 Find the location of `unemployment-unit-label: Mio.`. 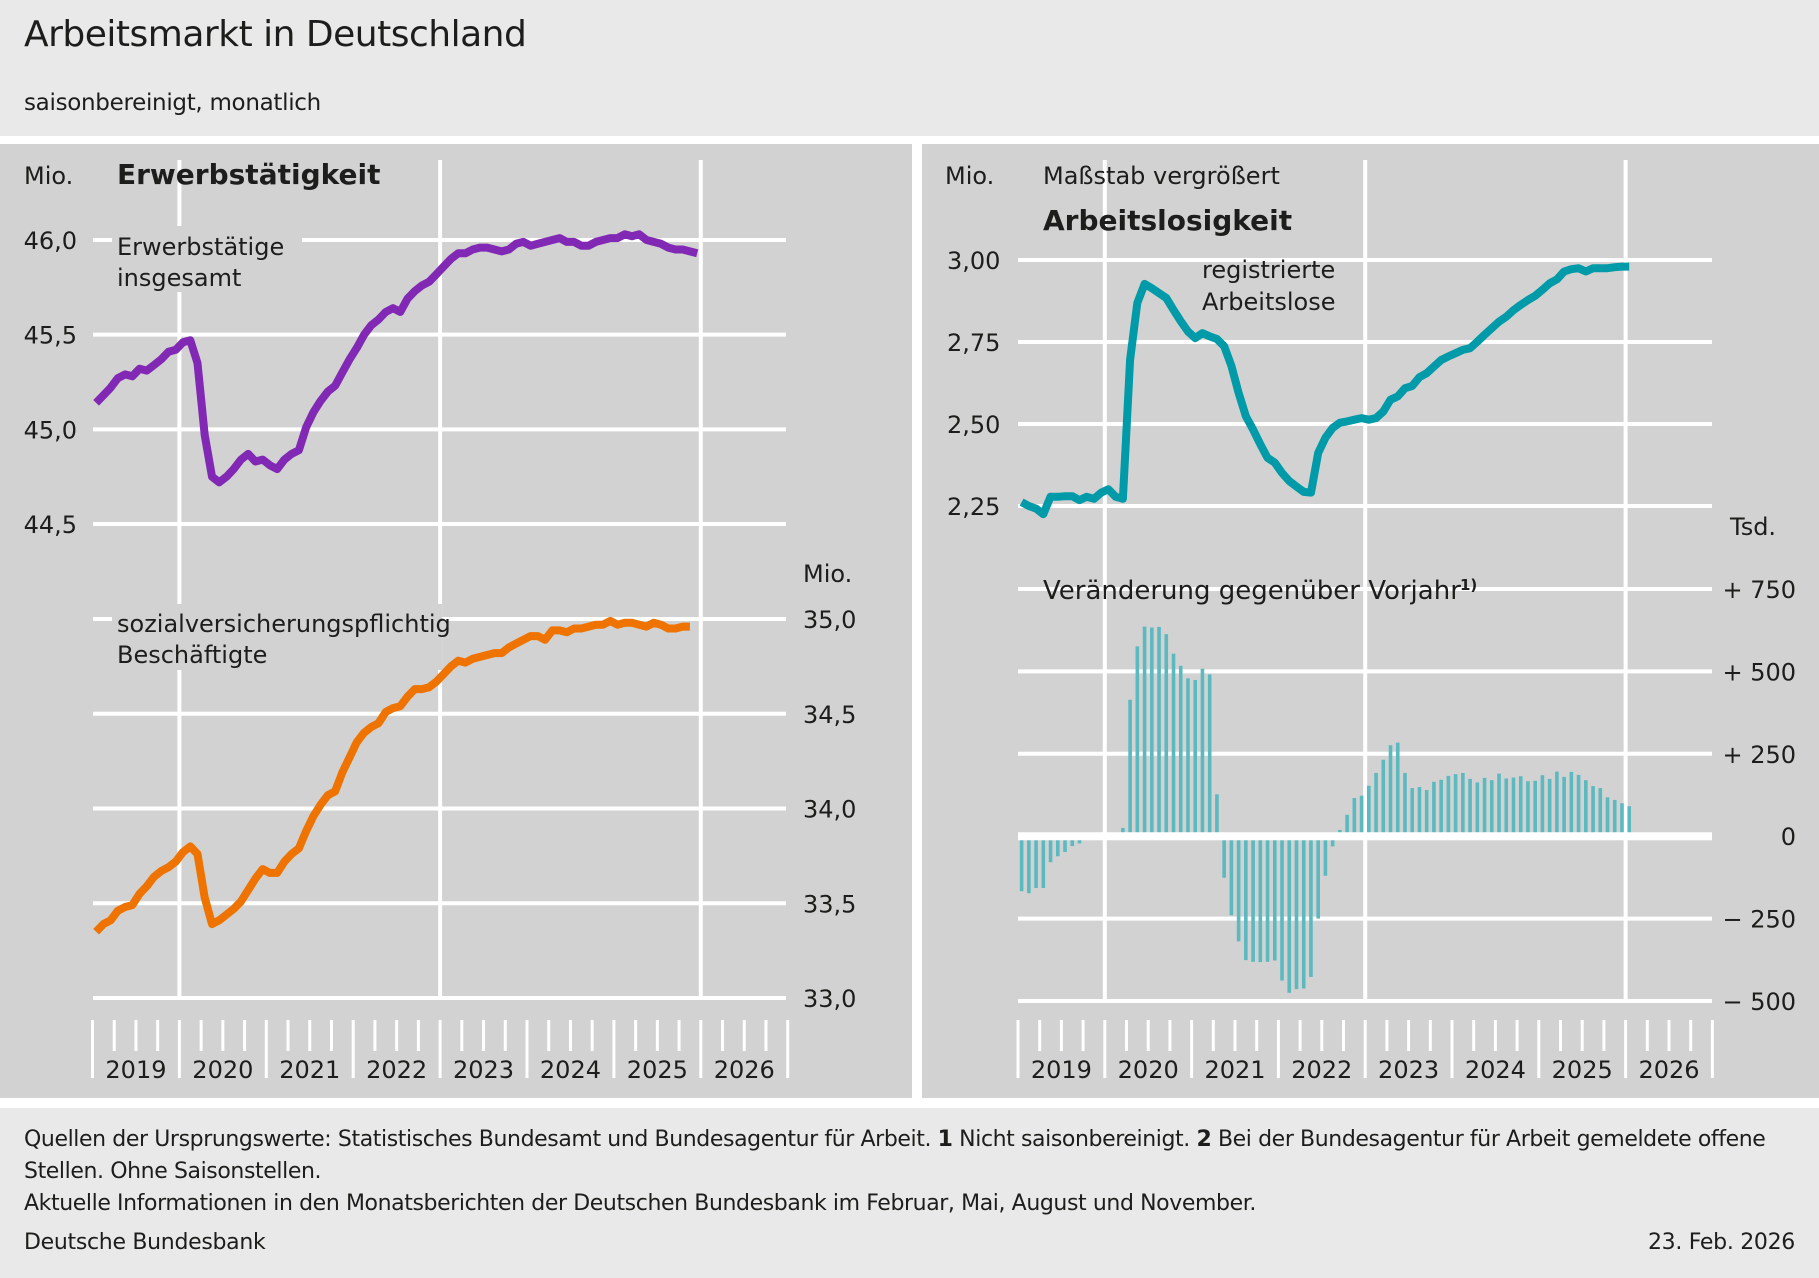

unemployment-unit-label: Mio. is located at coordinates (969, 176).